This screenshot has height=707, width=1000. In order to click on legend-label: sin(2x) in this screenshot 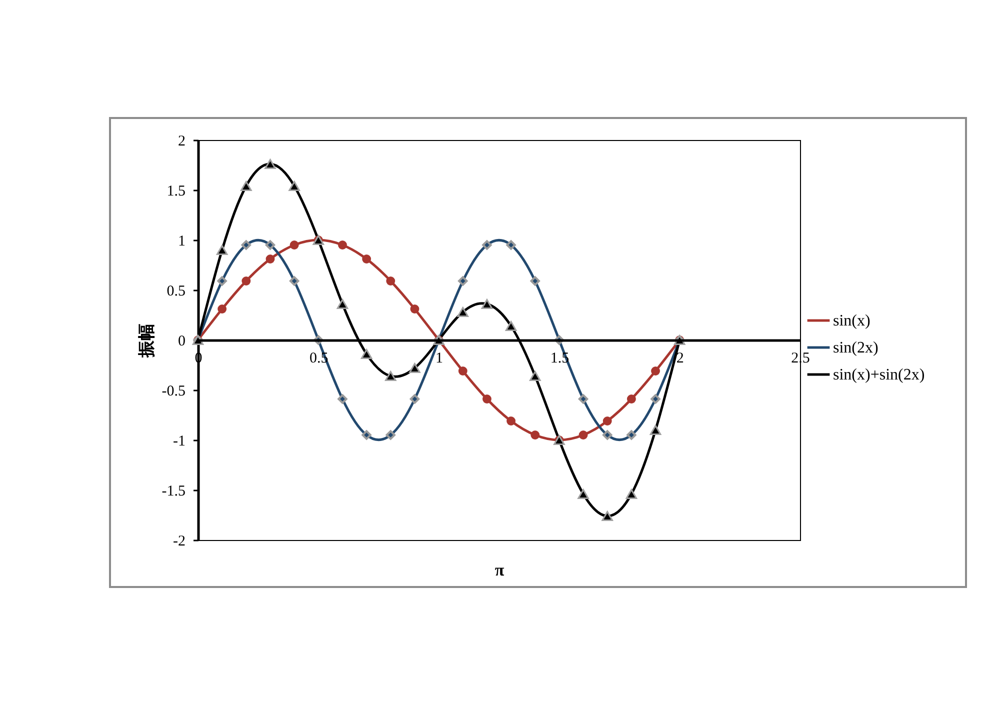, I will do `click(855, 348)`.